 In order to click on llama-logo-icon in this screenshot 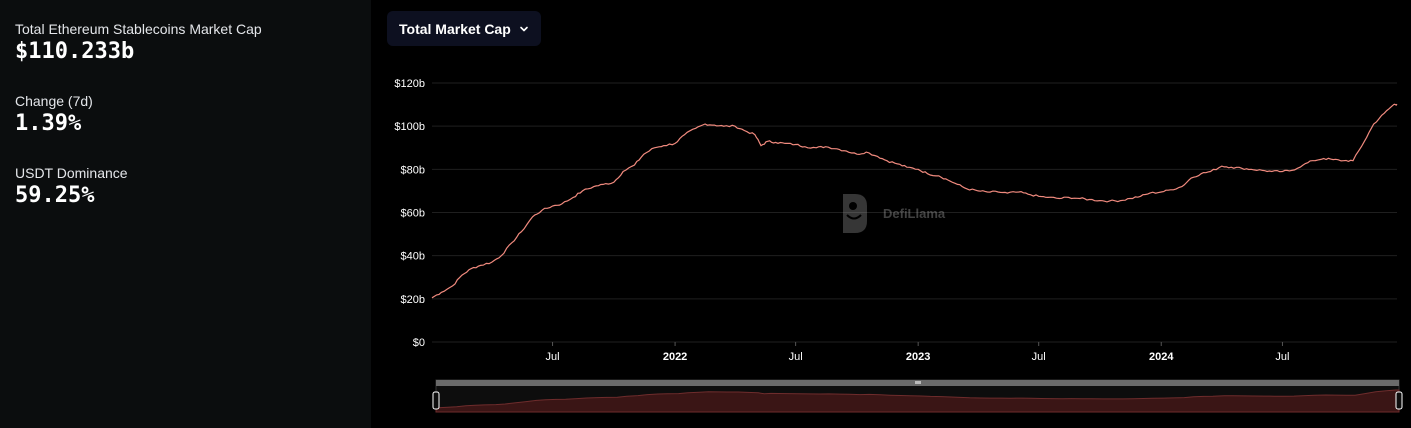, I will do `click(855, 213)`.